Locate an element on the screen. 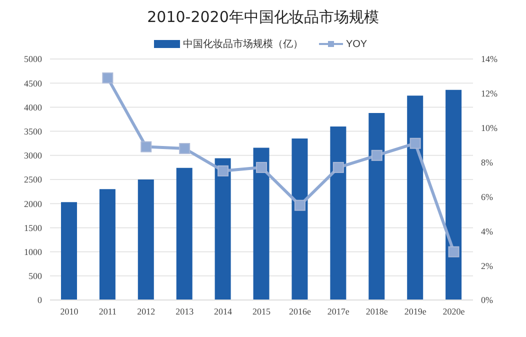  x-tick-label: 2020e is located at coordinates (453, 311).